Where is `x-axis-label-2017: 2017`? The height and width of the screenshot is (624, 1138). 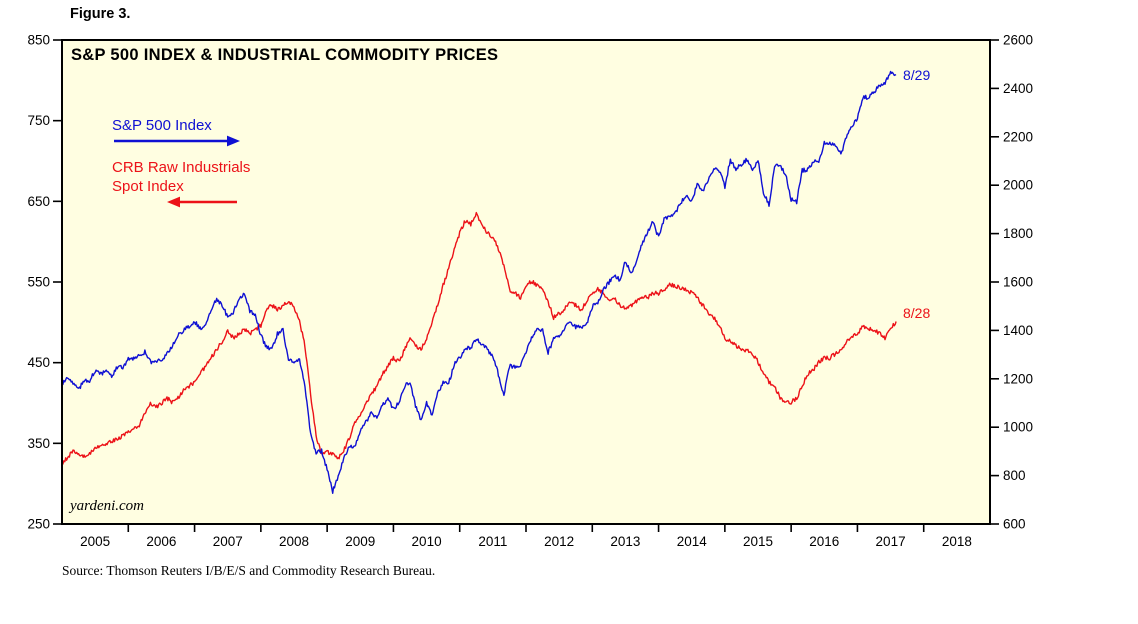
x-axis-label-2017: 2017 is located at coordinates (891, 541).